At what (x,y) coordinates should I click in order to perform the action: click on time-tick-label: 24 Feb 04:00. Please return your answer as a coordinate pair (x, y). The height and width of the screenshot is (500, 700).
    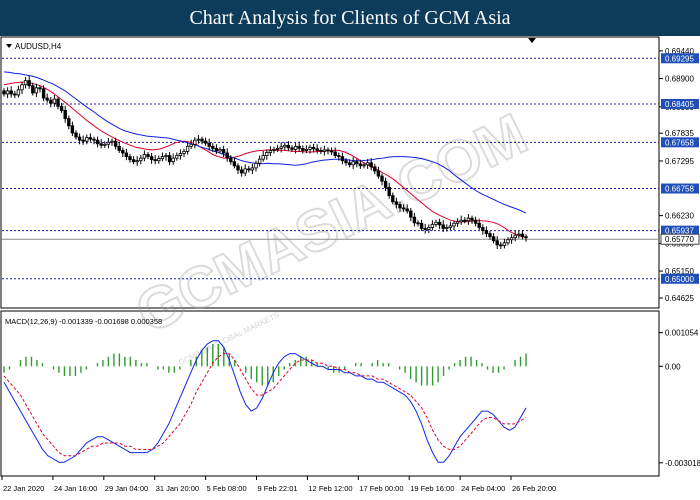
    Looking at the image, I should click on (483, 488).